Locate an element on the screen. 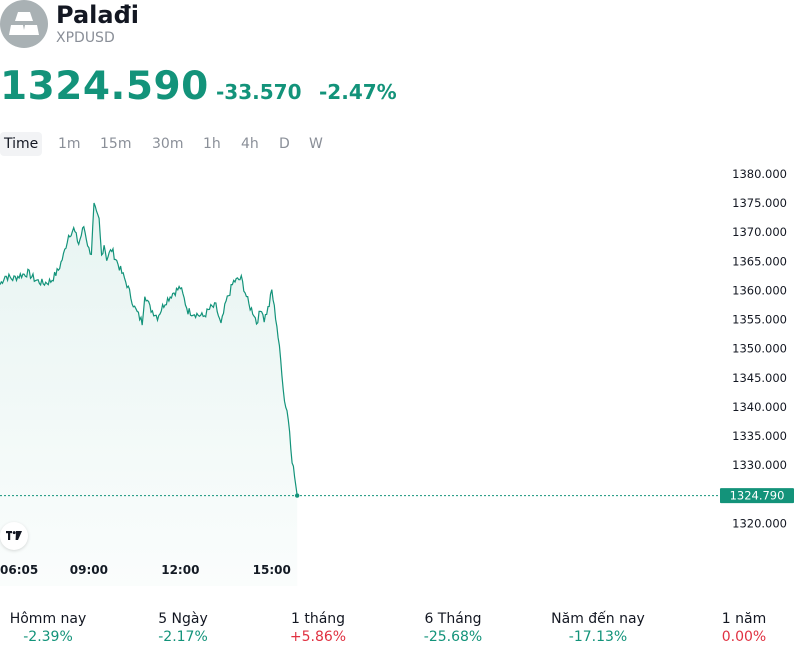  perf-6-months: 6 Tháng -25.68% is located at coordinates (453, 628).